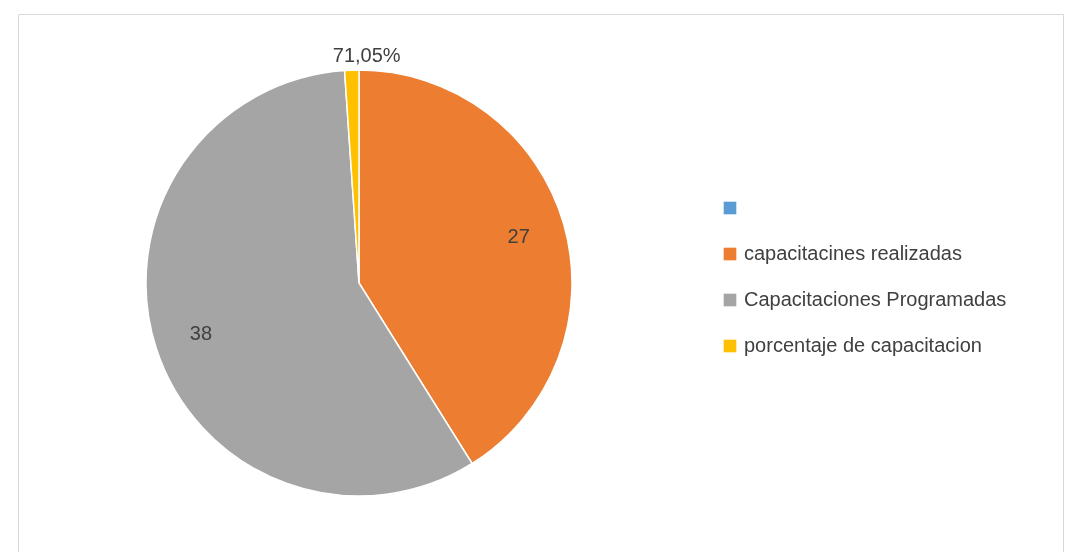  I want to click on legend-label: porcentaje de capacitacion, so click(863, 345).